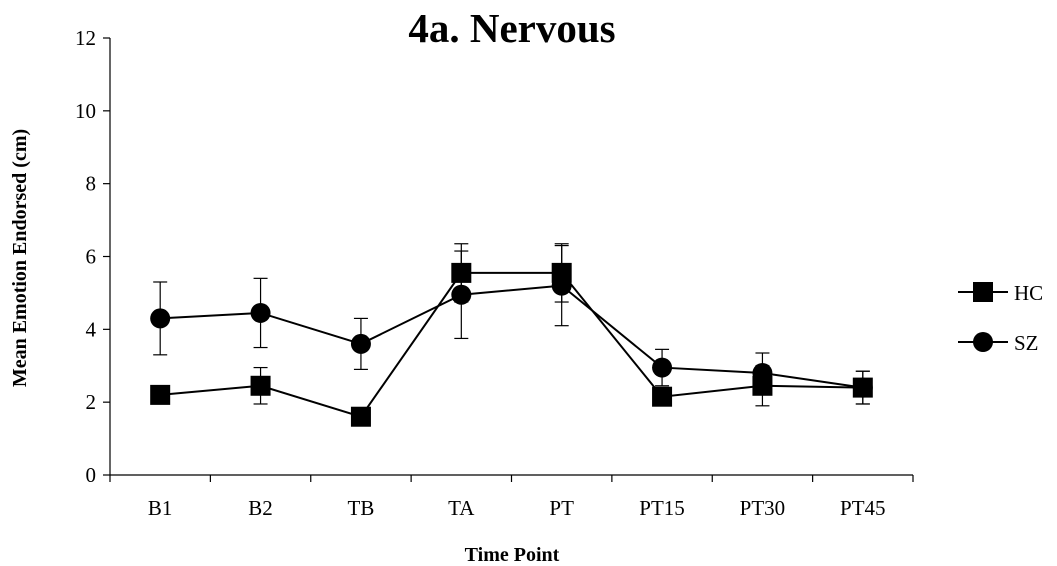  I want to click on x-tick-label: TA, so click(461, 508).